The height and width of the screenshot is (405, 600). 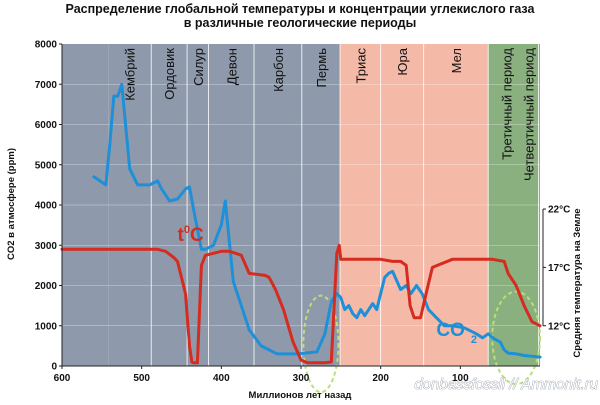 What do you see at coordinates (456, 60) in the screenshot?
I see `period-label: Мел` at bounding box center [456, 60].